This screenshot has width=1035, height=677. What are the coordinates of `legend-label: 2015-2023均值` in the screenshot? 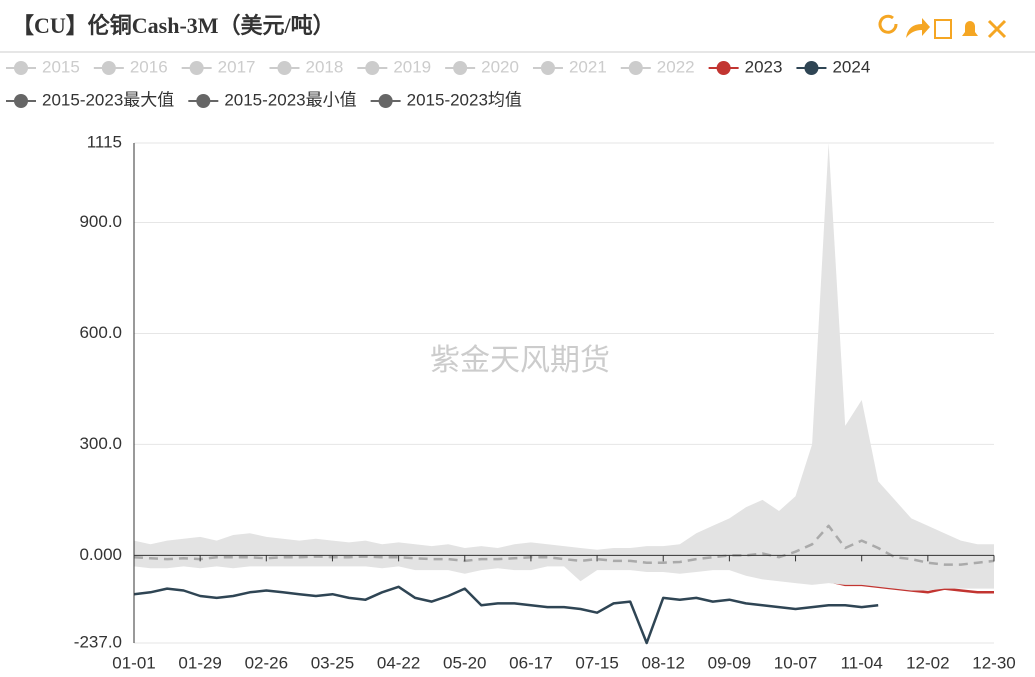 It's located at (464, 99).